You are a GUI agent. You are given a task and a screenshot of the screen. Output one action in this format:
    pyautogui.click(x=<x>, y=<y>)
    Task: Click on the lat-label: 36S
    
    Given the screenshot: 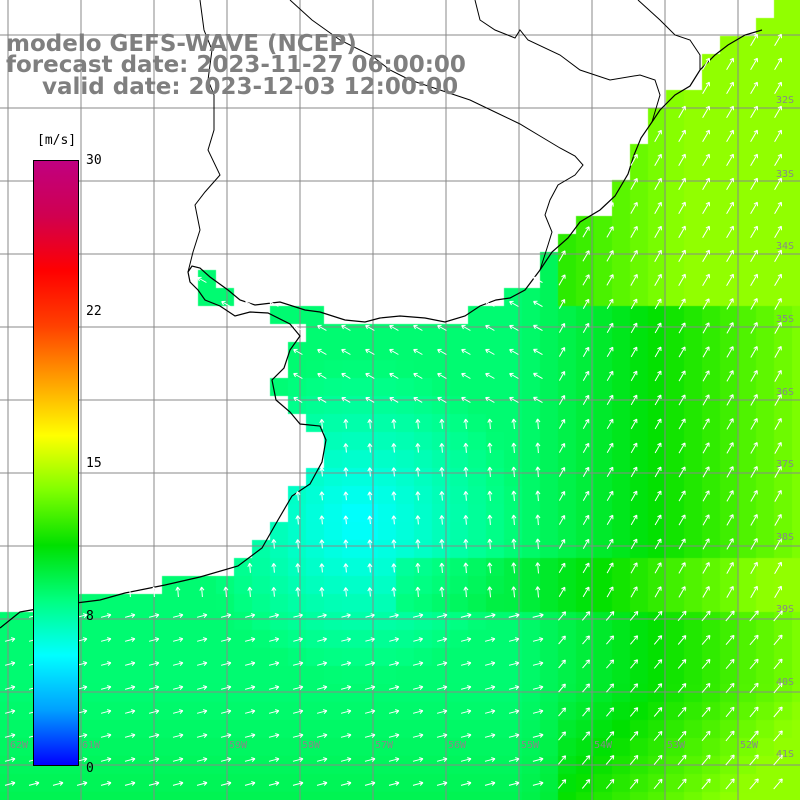 What is the action you would take?
    pyautogui.click(x=784, y=392)
    